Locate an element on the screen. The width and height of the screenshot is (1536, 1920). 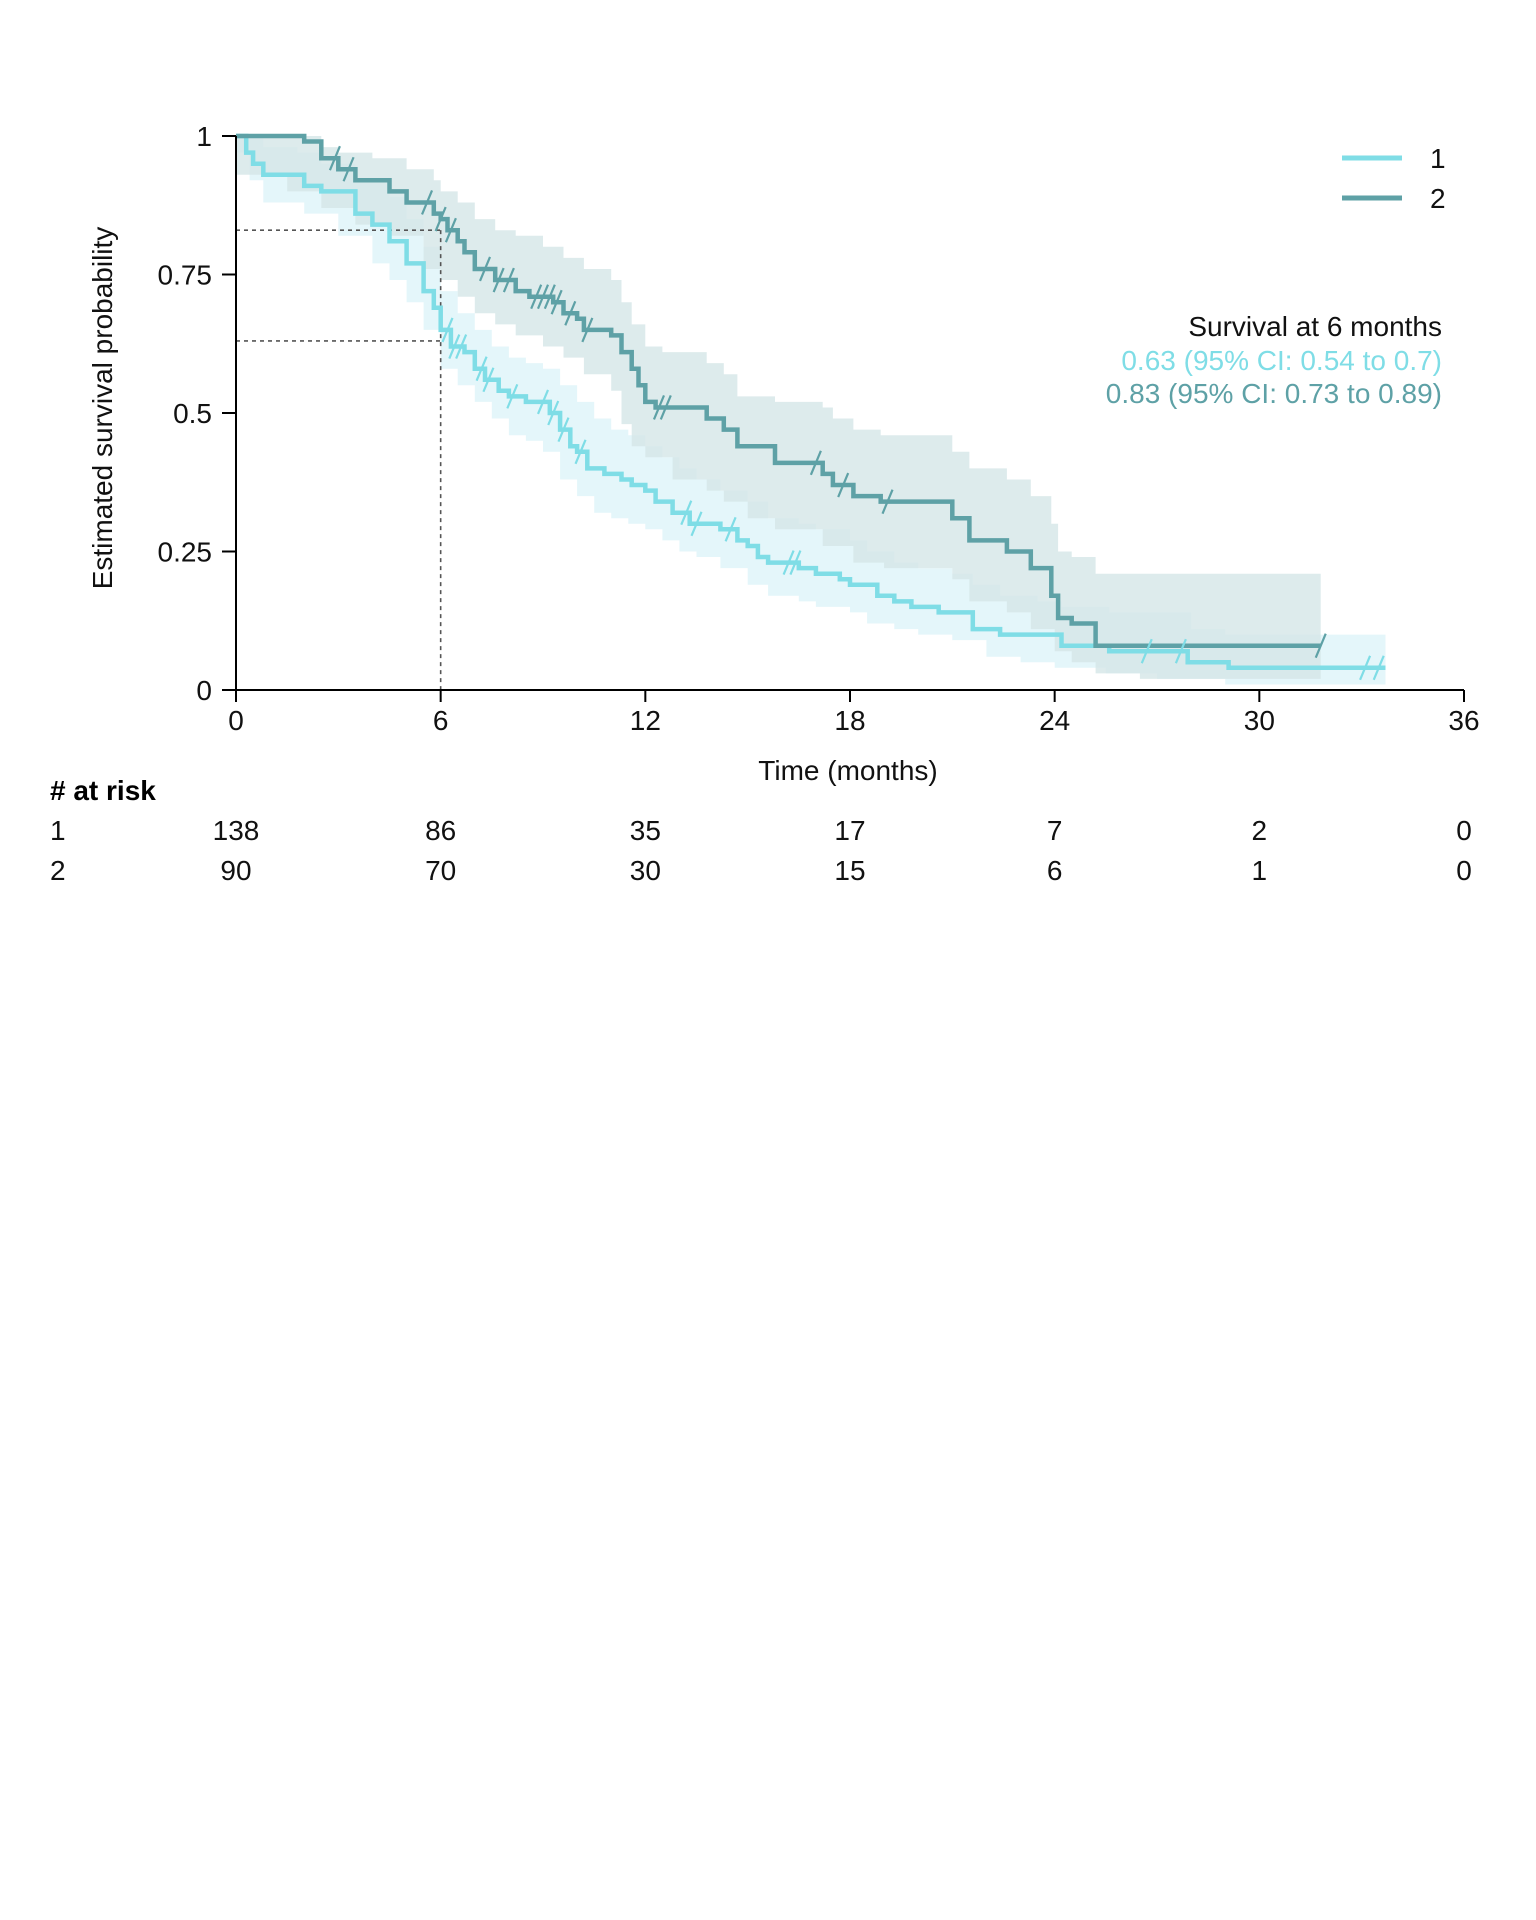
y-tick-label: 1 is located at coordinates (204, 136).